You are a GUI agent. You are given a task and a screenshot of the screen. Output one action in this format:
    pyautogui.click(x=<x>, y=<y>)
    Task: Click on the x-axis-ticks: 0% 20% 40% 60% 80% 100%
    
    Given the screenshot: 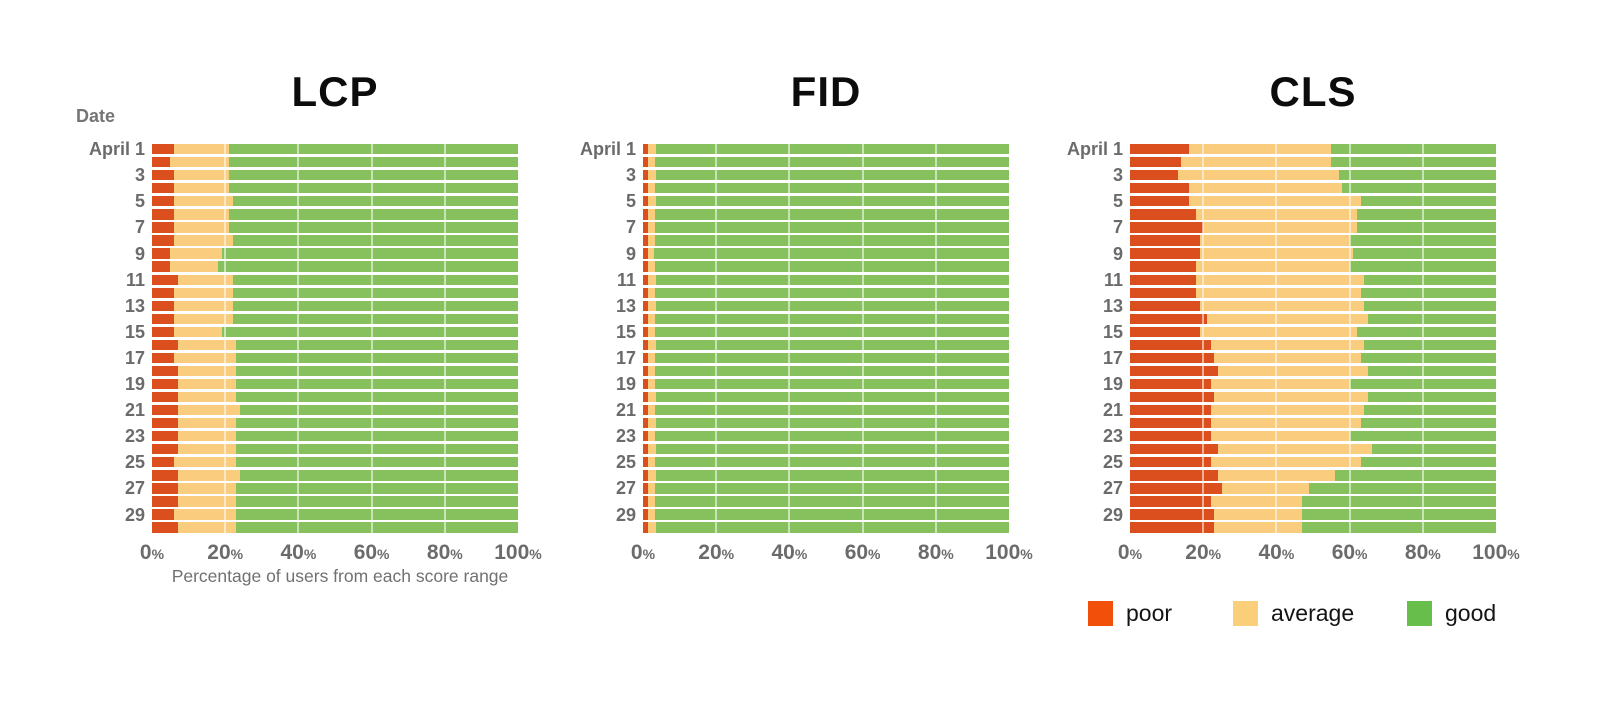 What is the action you would take?
    pyautogui.click(x=341, y=554)
    